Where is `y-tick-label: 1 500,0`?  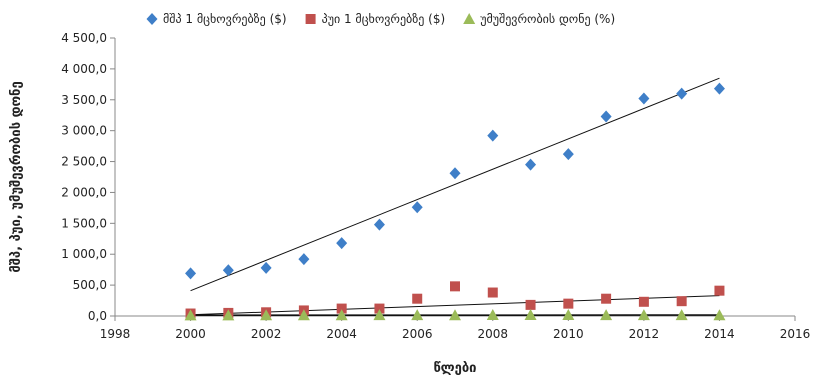 y-tick-label: 1 500,0 is located at coordinates (84, 223).